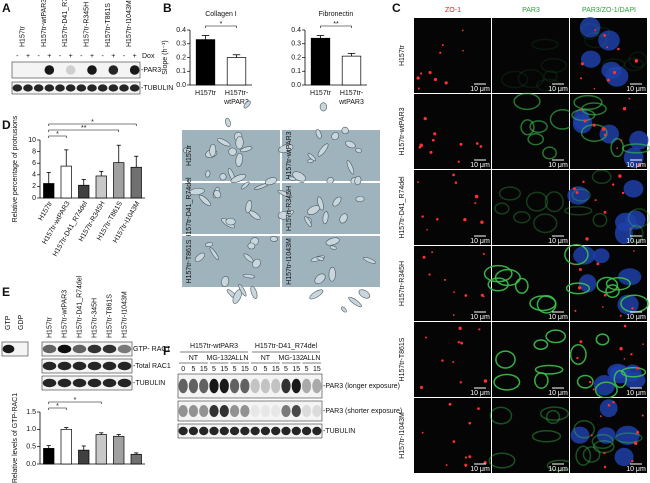 This screenshot has width=650, height=483. Describe the element at coordinates (49, 327) in the screenshot. I see `lane-label: H157tr` at that location.